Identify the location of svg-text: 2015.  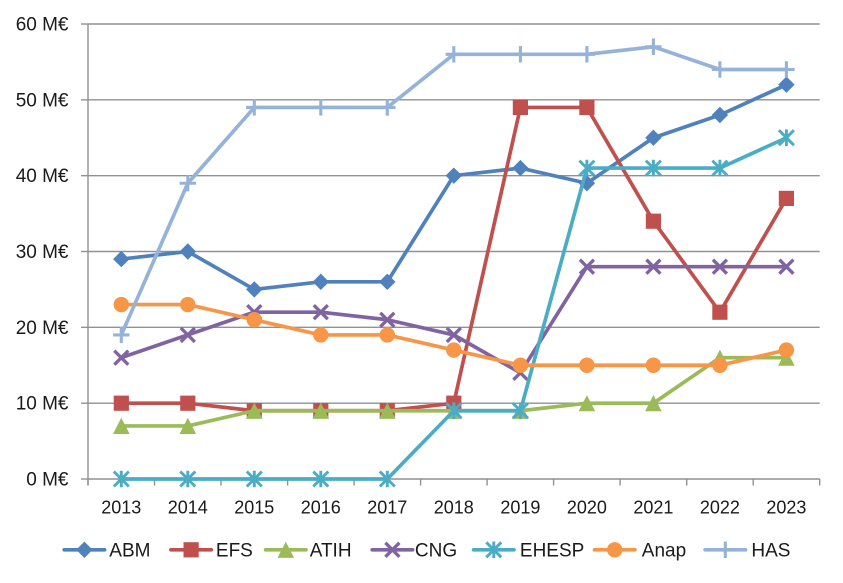
(254, 508).